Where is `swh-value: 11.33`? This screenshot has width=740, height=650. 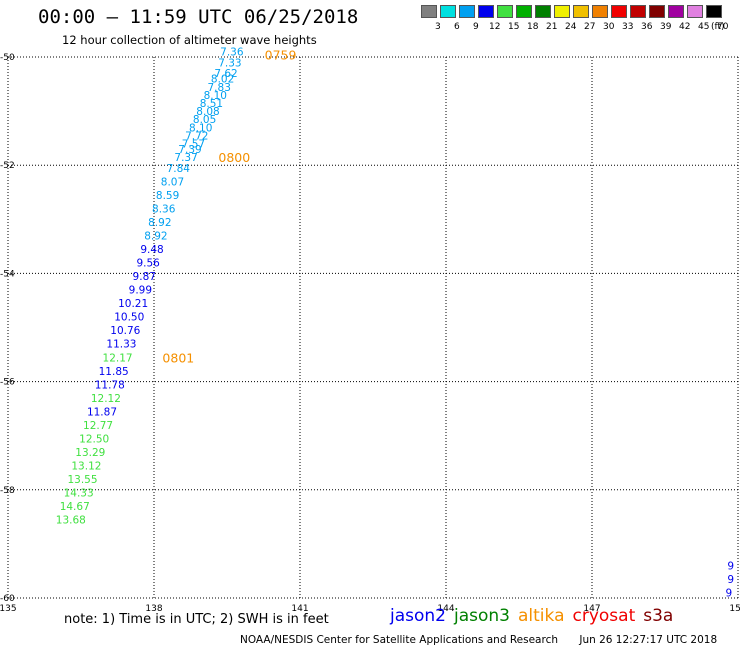
swh-value: 11.33 is located at coordinates (121, 345).